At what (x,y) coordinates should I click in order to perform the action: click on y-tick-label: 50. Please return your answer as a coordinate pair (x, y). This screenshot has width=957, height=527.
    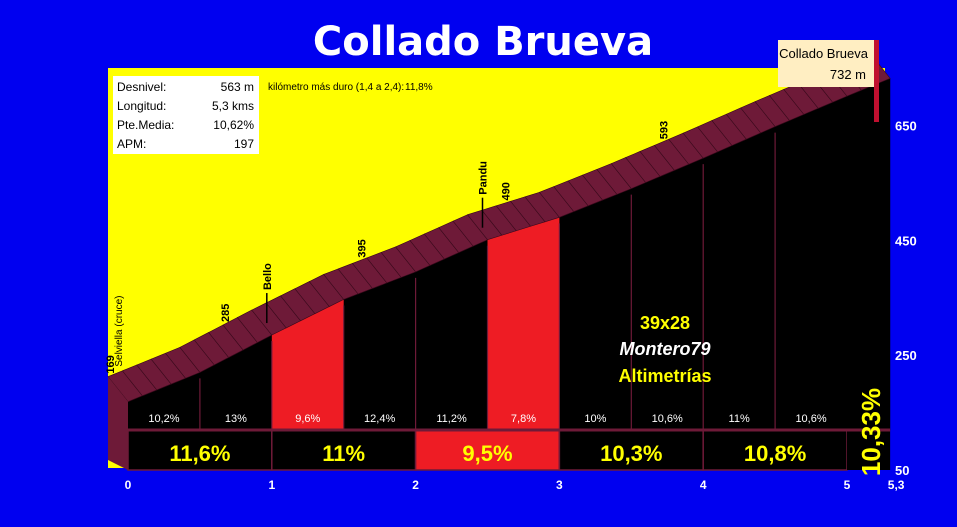
    Looking at the image, I should click on (902, 470).